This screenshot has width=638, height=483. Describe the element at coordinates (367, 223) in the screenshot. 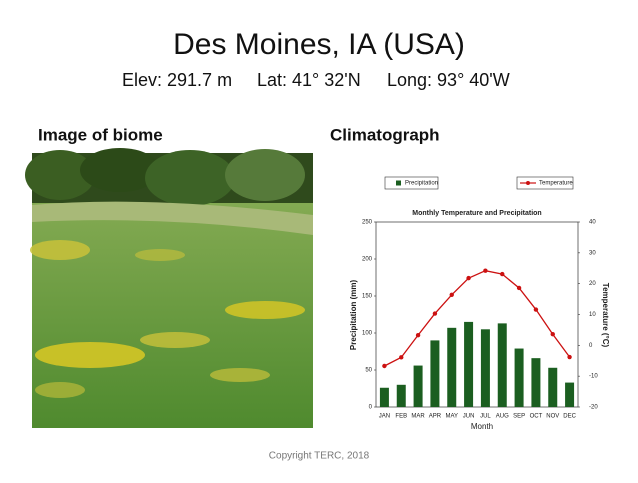

I see `y-tick-label: 250` at that location.